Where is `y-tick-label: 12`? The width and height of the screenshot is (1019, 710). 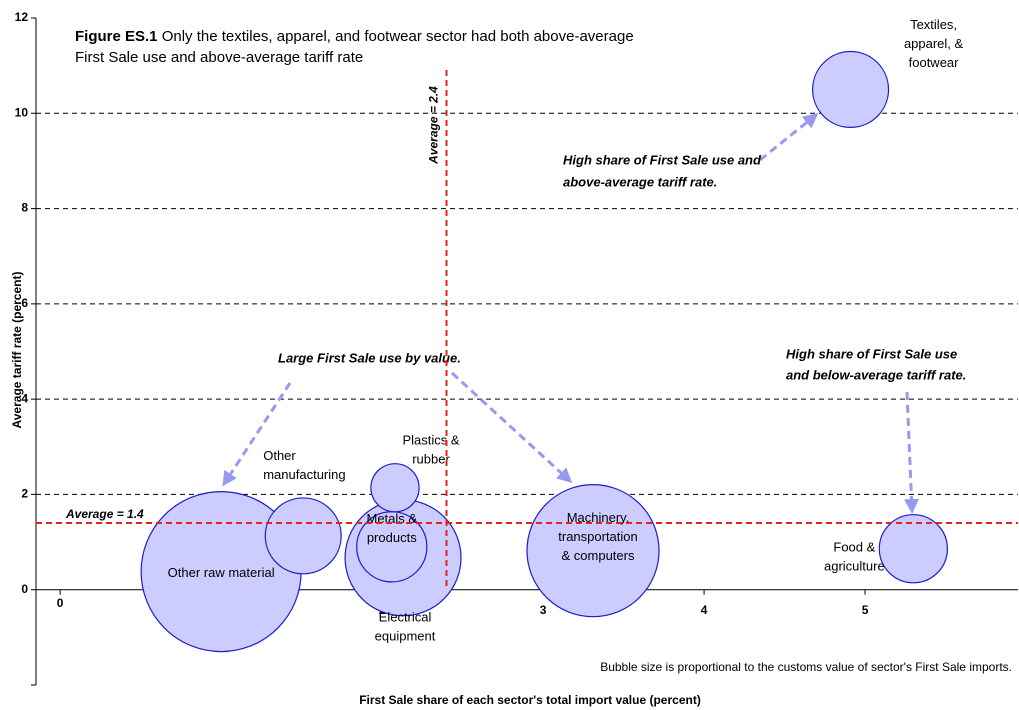
y-tick-label: 12 is located at coordinates (22, 17).